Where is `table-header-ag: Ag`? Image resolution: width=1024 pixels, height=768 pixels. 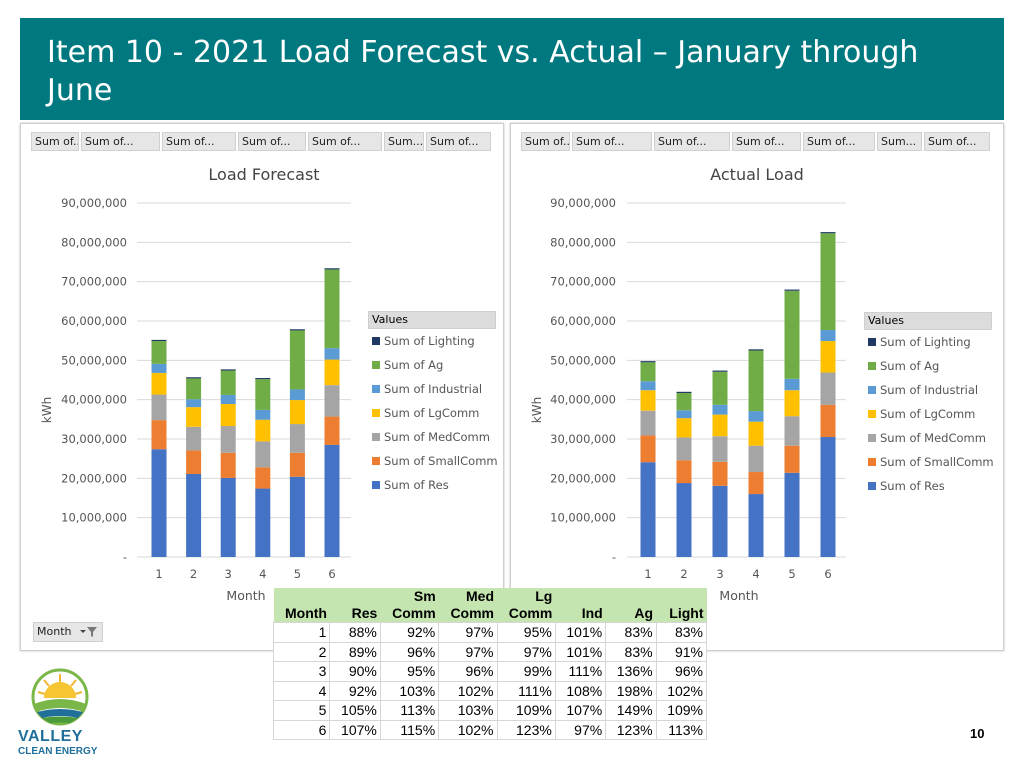
table-header-ag: Ag is located at coordinates (631, 614).